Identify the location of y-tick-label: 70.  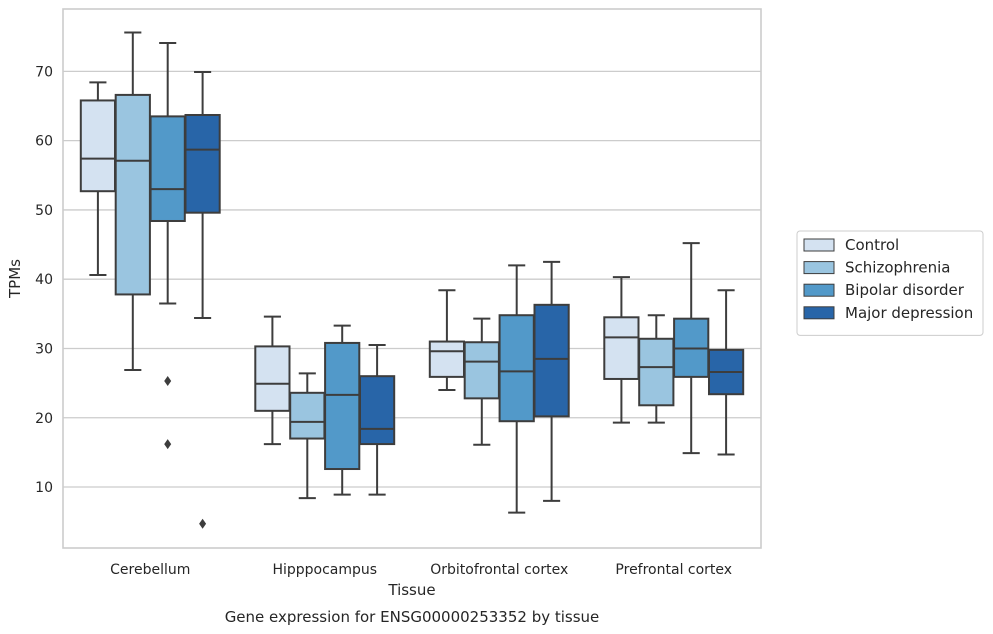
(44, 72).